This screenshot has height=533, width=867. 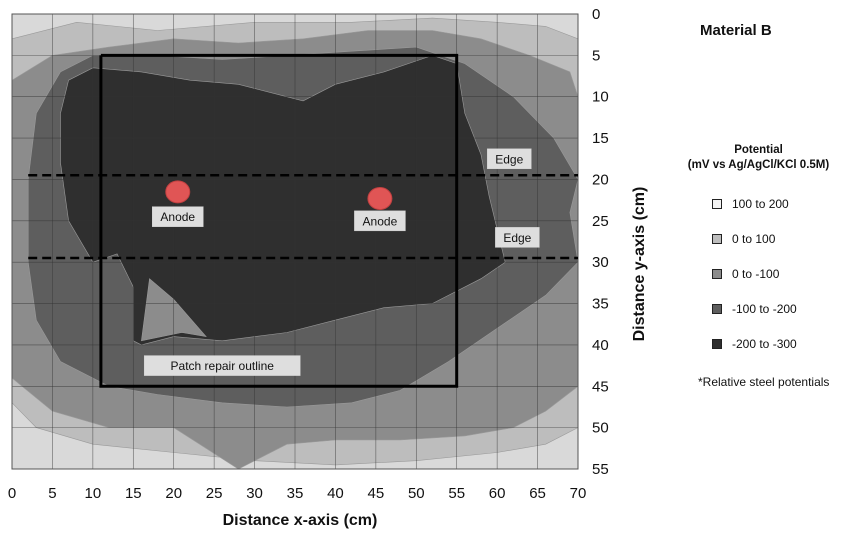 What do you see at coordinates (736, 30) in the screenshot?
I see `chart-title: Material B` at bounding box center [736, 30].